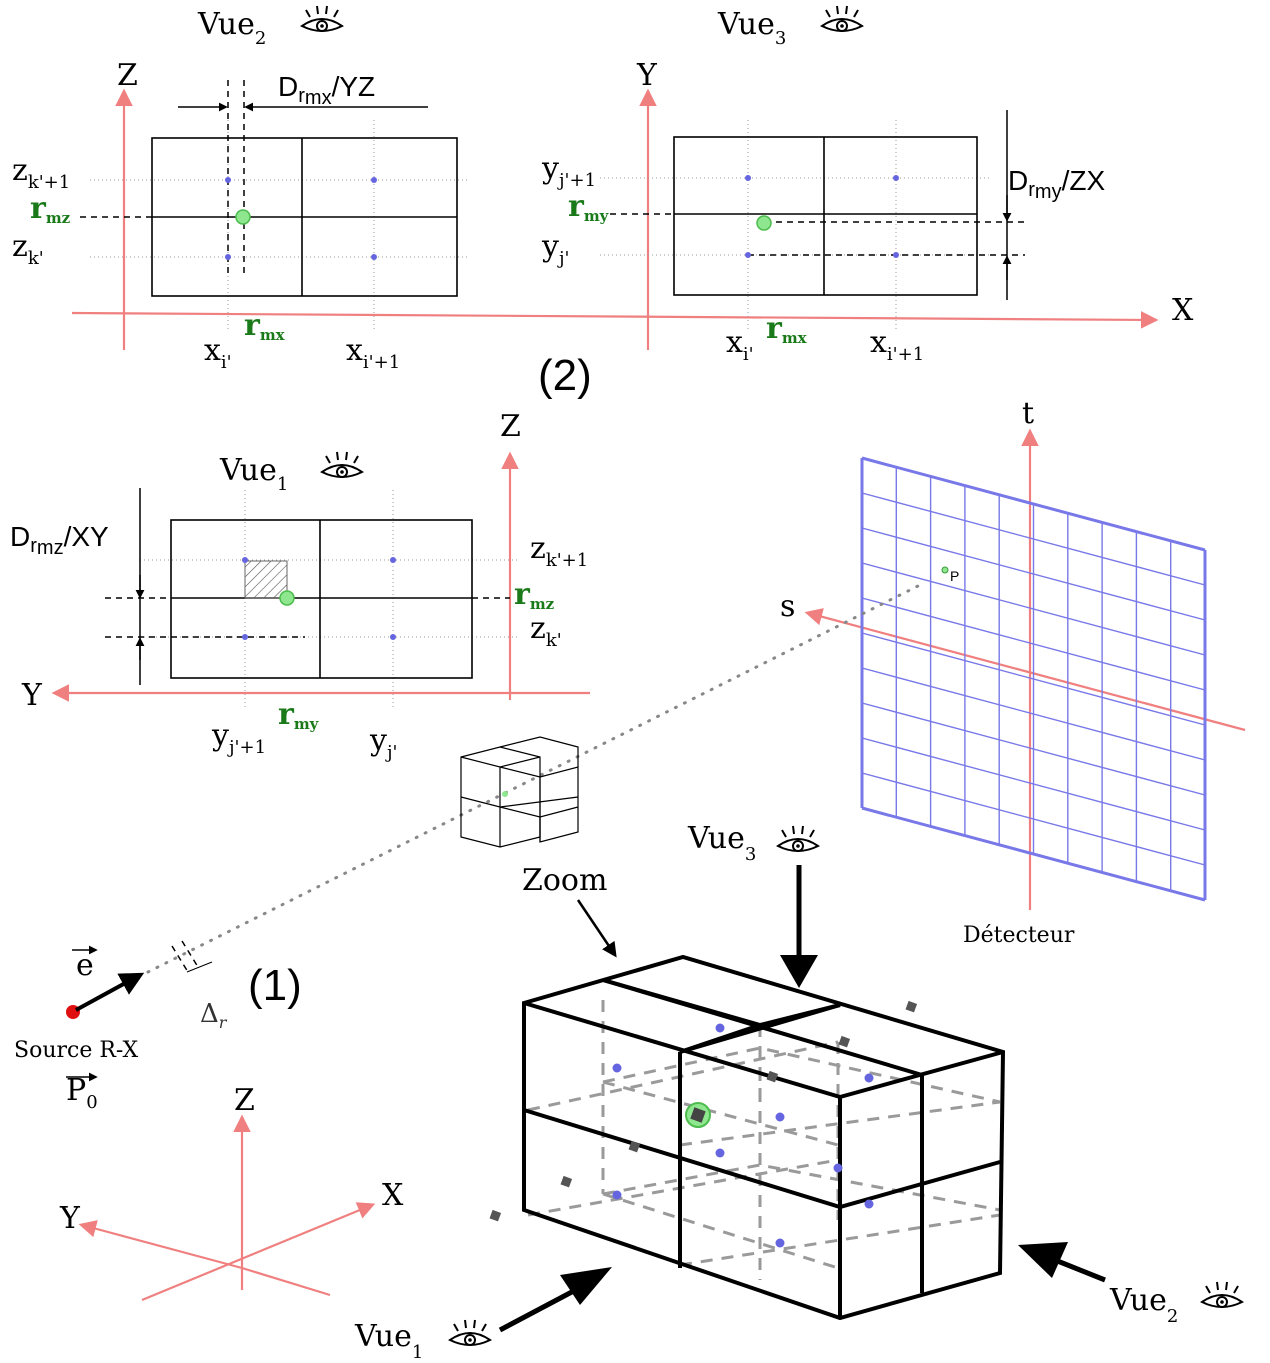  What do you see at coordinates (41, 173) in the screenshot?
I see `zk1-label: zk'+1` at bounding box center [41, 173].